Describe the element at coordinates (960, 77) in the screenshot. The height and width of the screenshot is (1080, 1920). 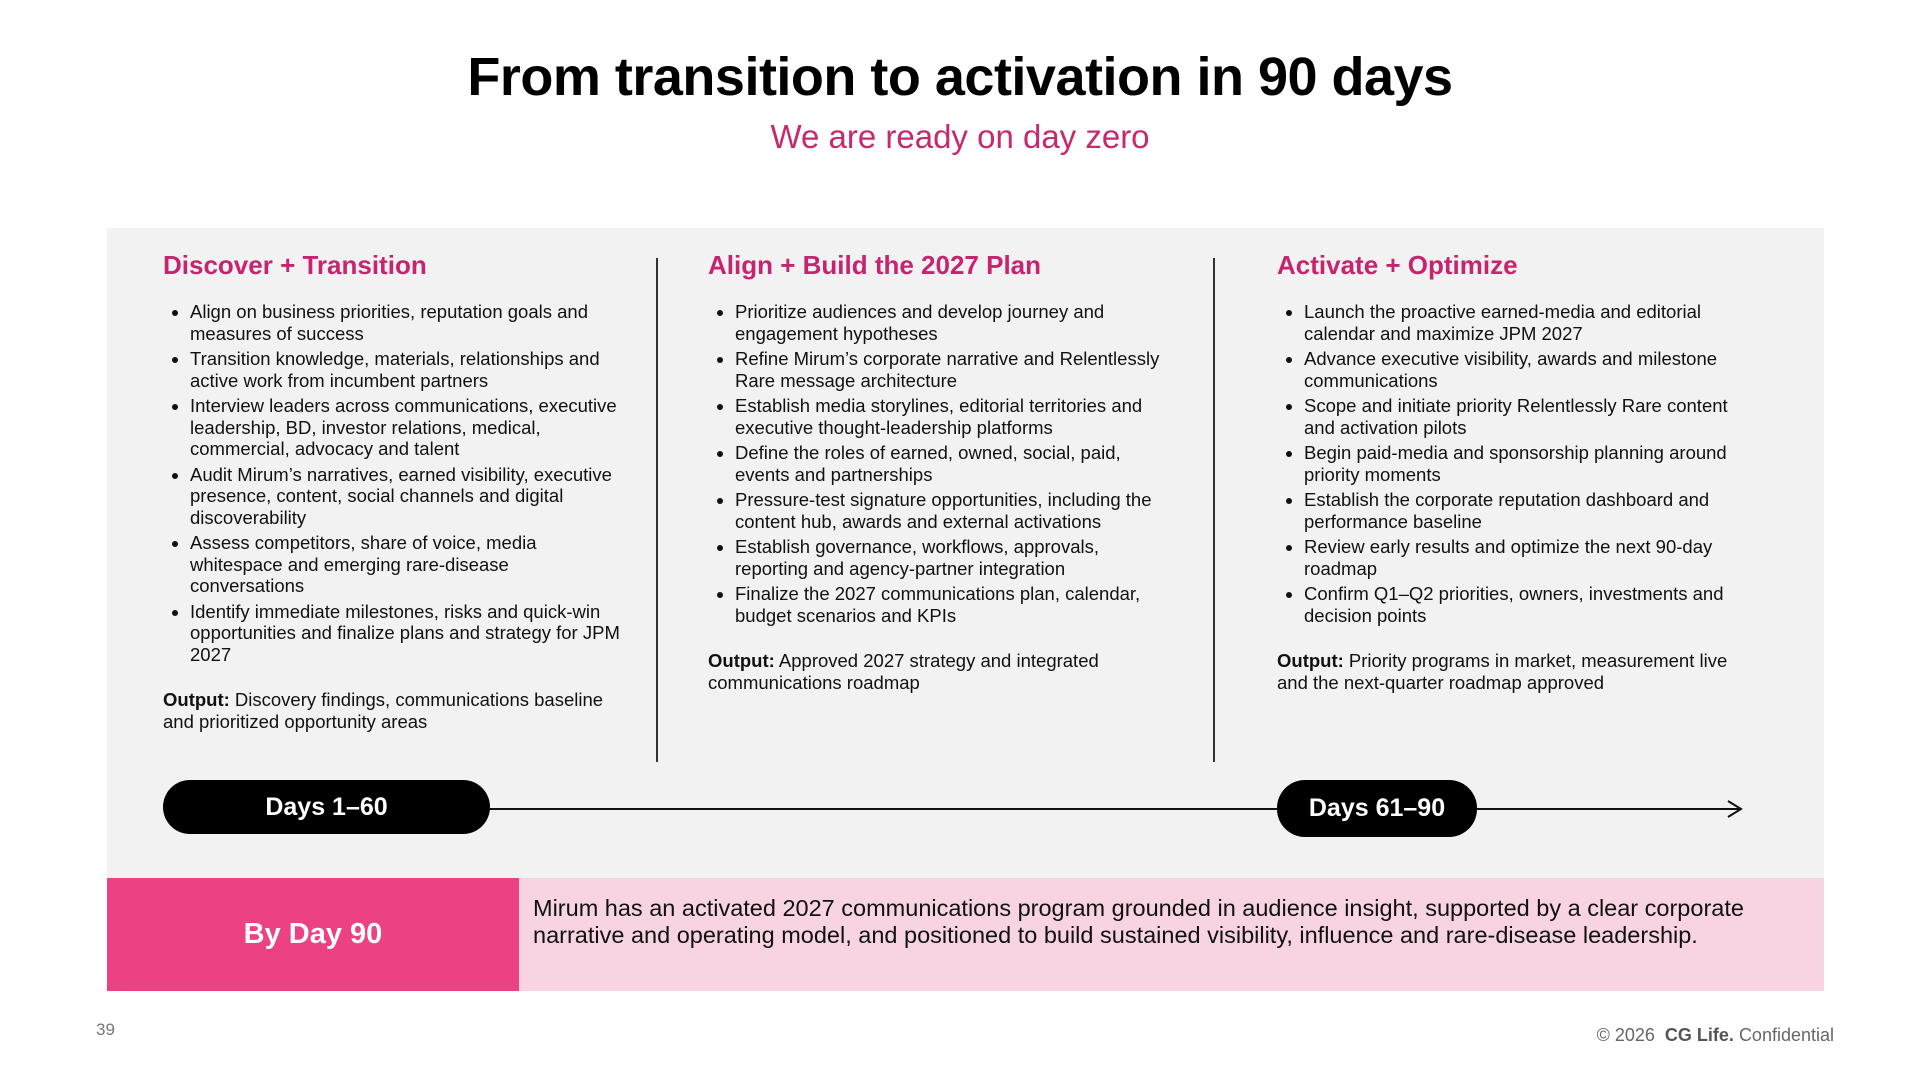
I see `title: From transition to activation in 90 days` at that location.